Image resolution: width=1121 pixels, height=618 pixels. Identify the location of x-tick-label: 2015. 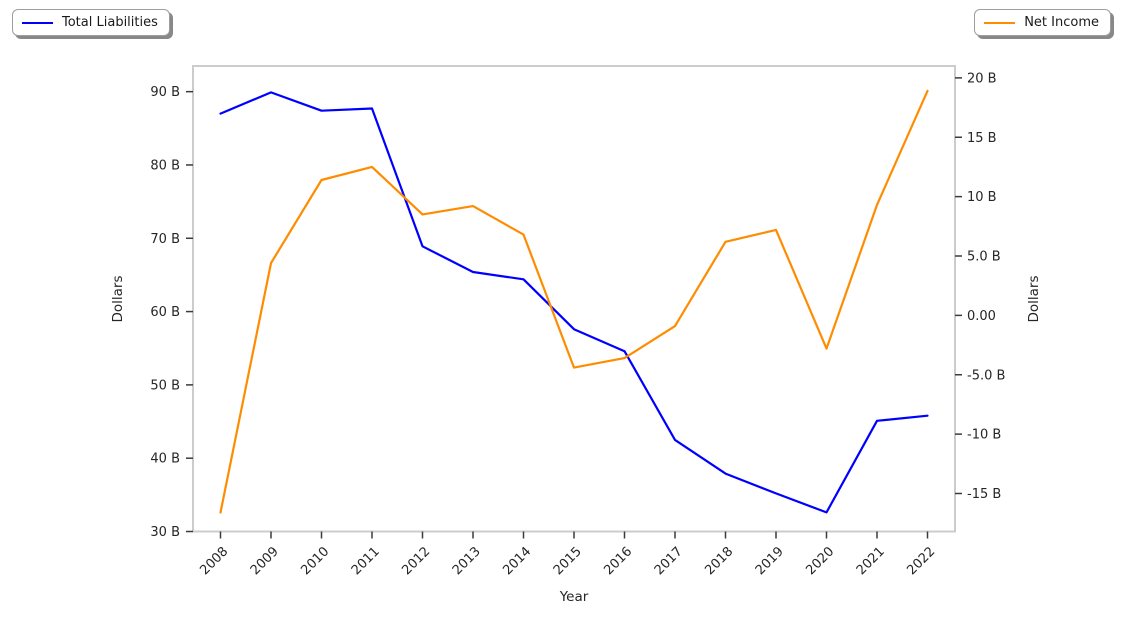
(568, 561).